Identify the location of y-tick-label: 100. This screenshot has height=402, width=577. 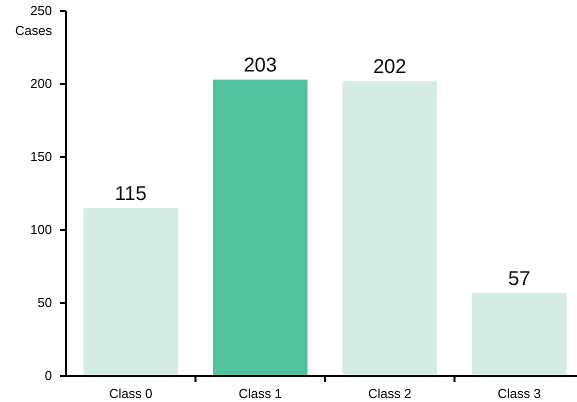
(41, 229).